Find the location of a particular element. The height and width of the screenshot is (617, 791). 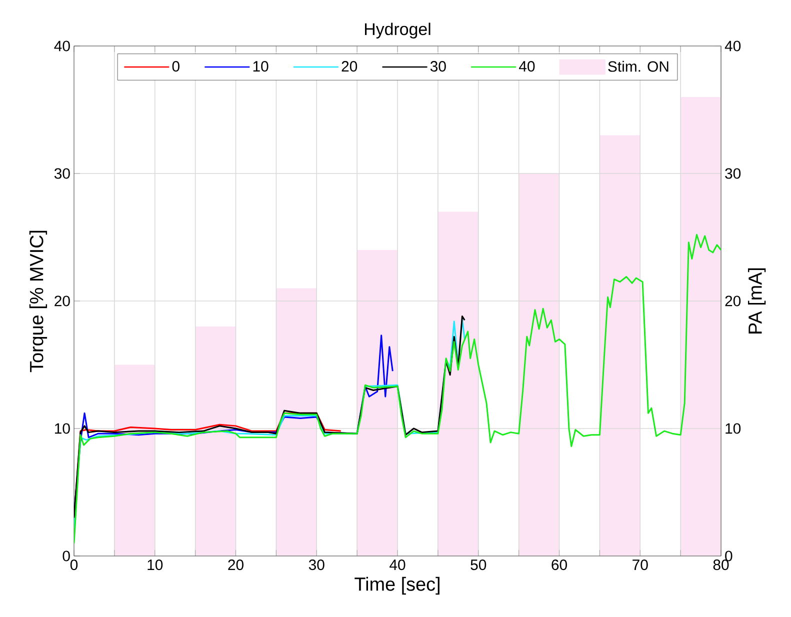

legend-label: 40 is located at coordinates (527, 66).